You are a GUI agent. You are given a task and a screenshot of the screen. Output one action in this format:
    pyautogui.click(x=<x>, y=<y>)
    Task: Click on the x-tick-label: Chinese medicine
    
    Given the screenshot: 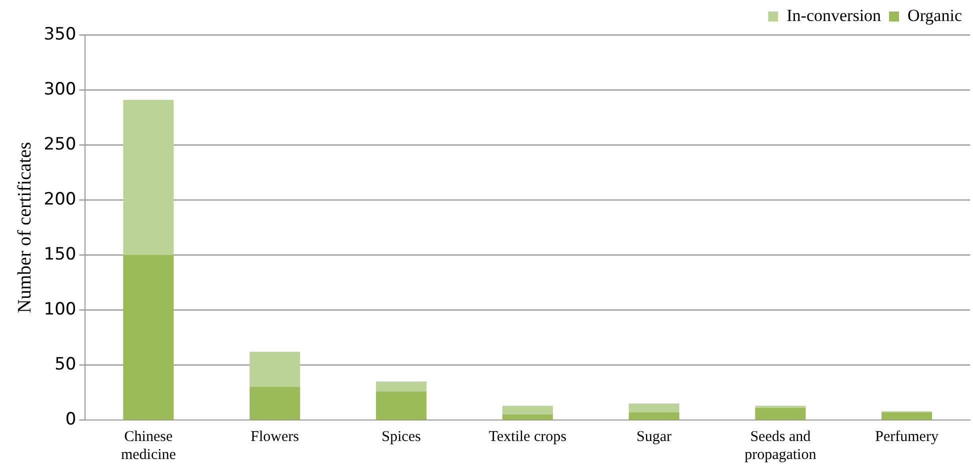 What is the action you would take?
    pyautogui.click(x=148, y=445)
    